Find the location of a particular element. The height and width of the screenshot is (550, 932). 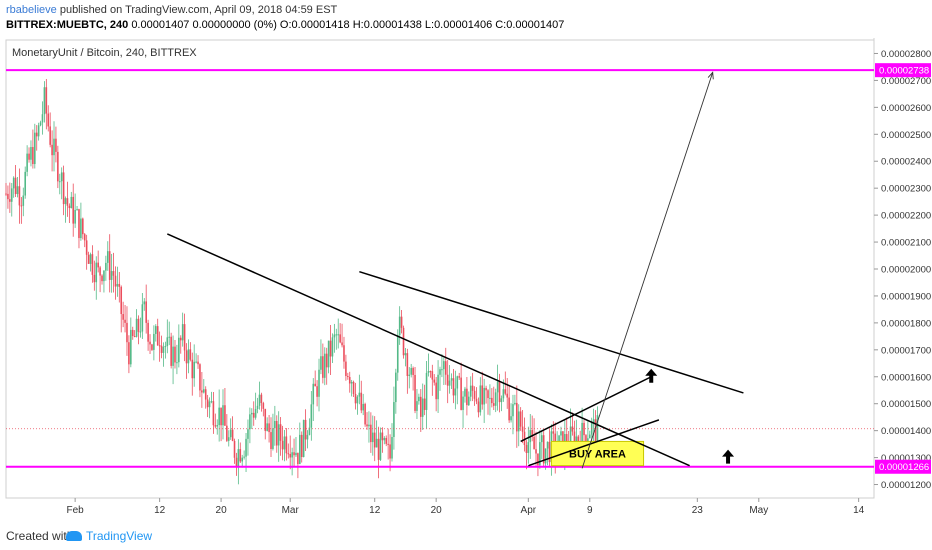

tradingview-logo: TradingView is located at coordinates (109, 536).